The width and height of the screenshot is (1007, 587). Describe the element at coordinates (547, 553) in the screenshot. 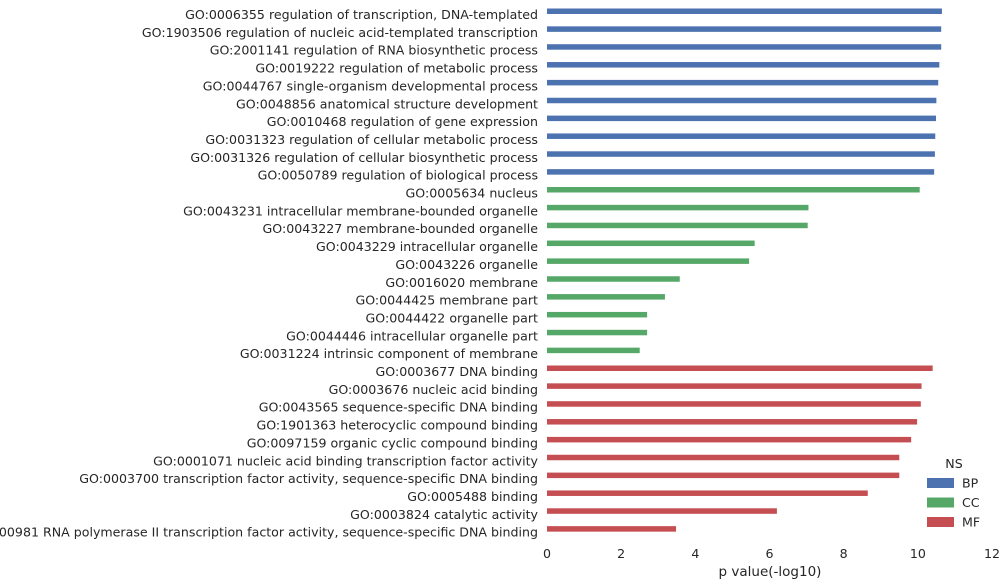

I see `x-tick-label: 0` at that location.